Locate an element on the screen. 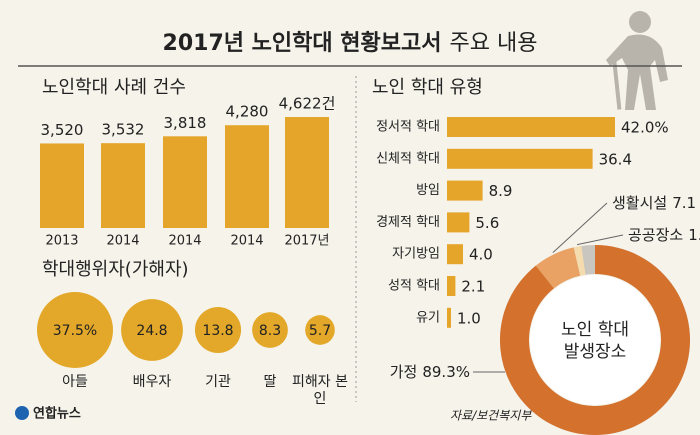 This screenshot has width=700, height=435. value-label: 37.5% is located at coordinates (75, 331).